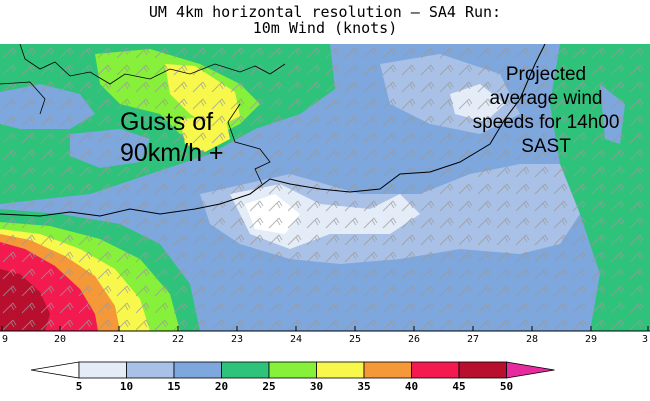 The image size is (650, 401). I want to click on colorbar-level-label: 5, so click(79, 386).